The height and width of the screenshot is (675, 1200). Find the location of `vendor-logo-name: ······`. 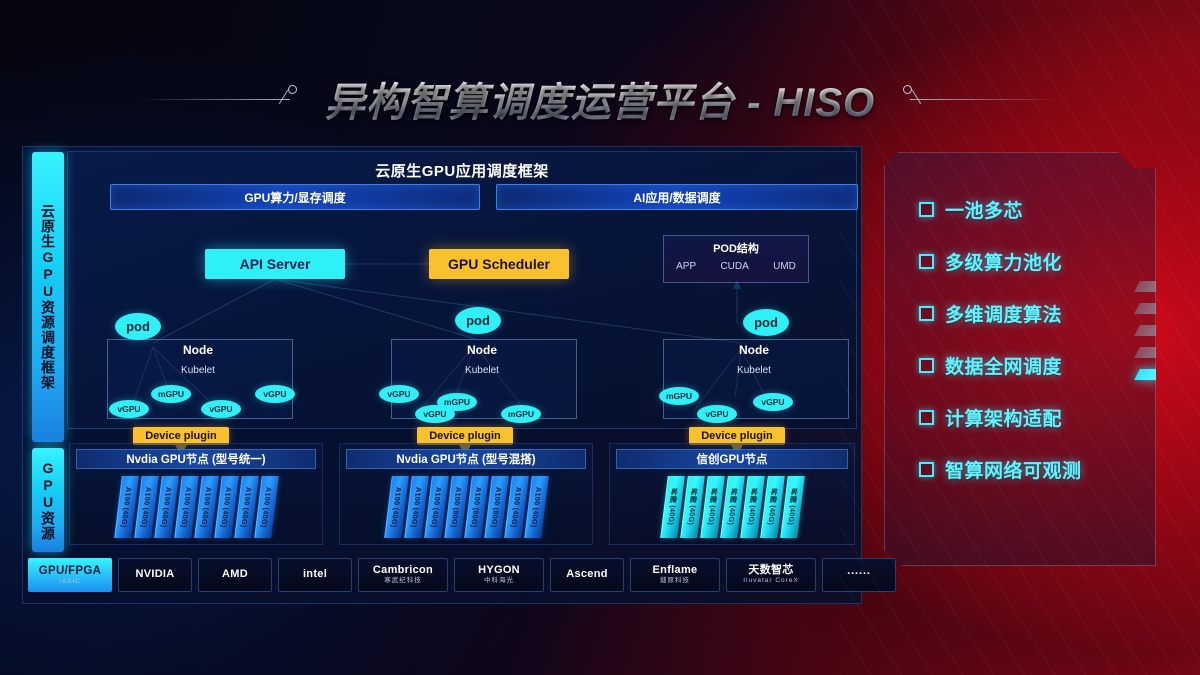

vendor-logo-name: ······ is located at coordinates (859, 574).